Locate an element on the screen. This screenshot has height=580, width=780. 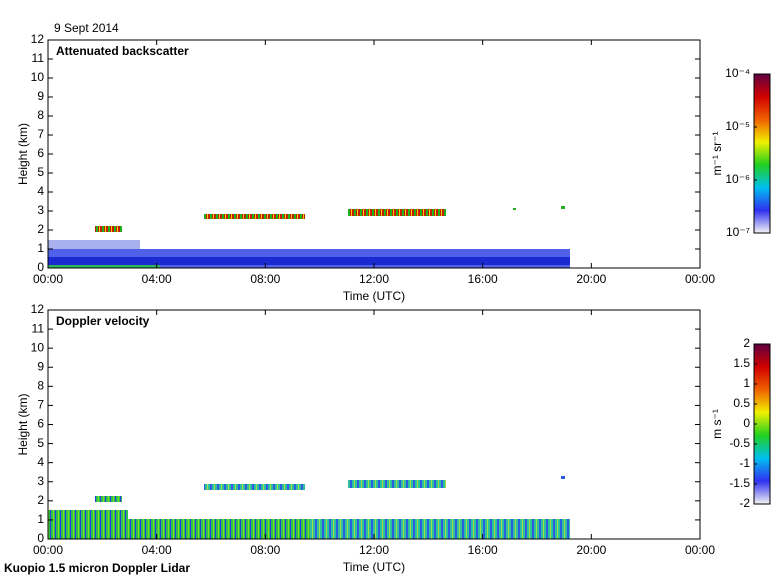
backscatter-field is located at coordinates (309, 237).